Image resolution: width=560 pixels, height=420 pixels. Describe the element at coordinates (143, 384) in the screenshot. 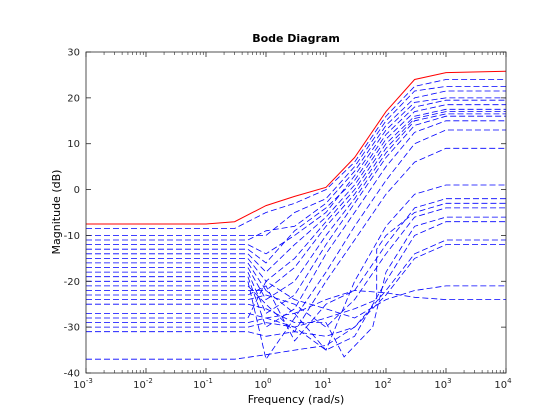

I see `x-tick-label: 10⁻²` at that location.